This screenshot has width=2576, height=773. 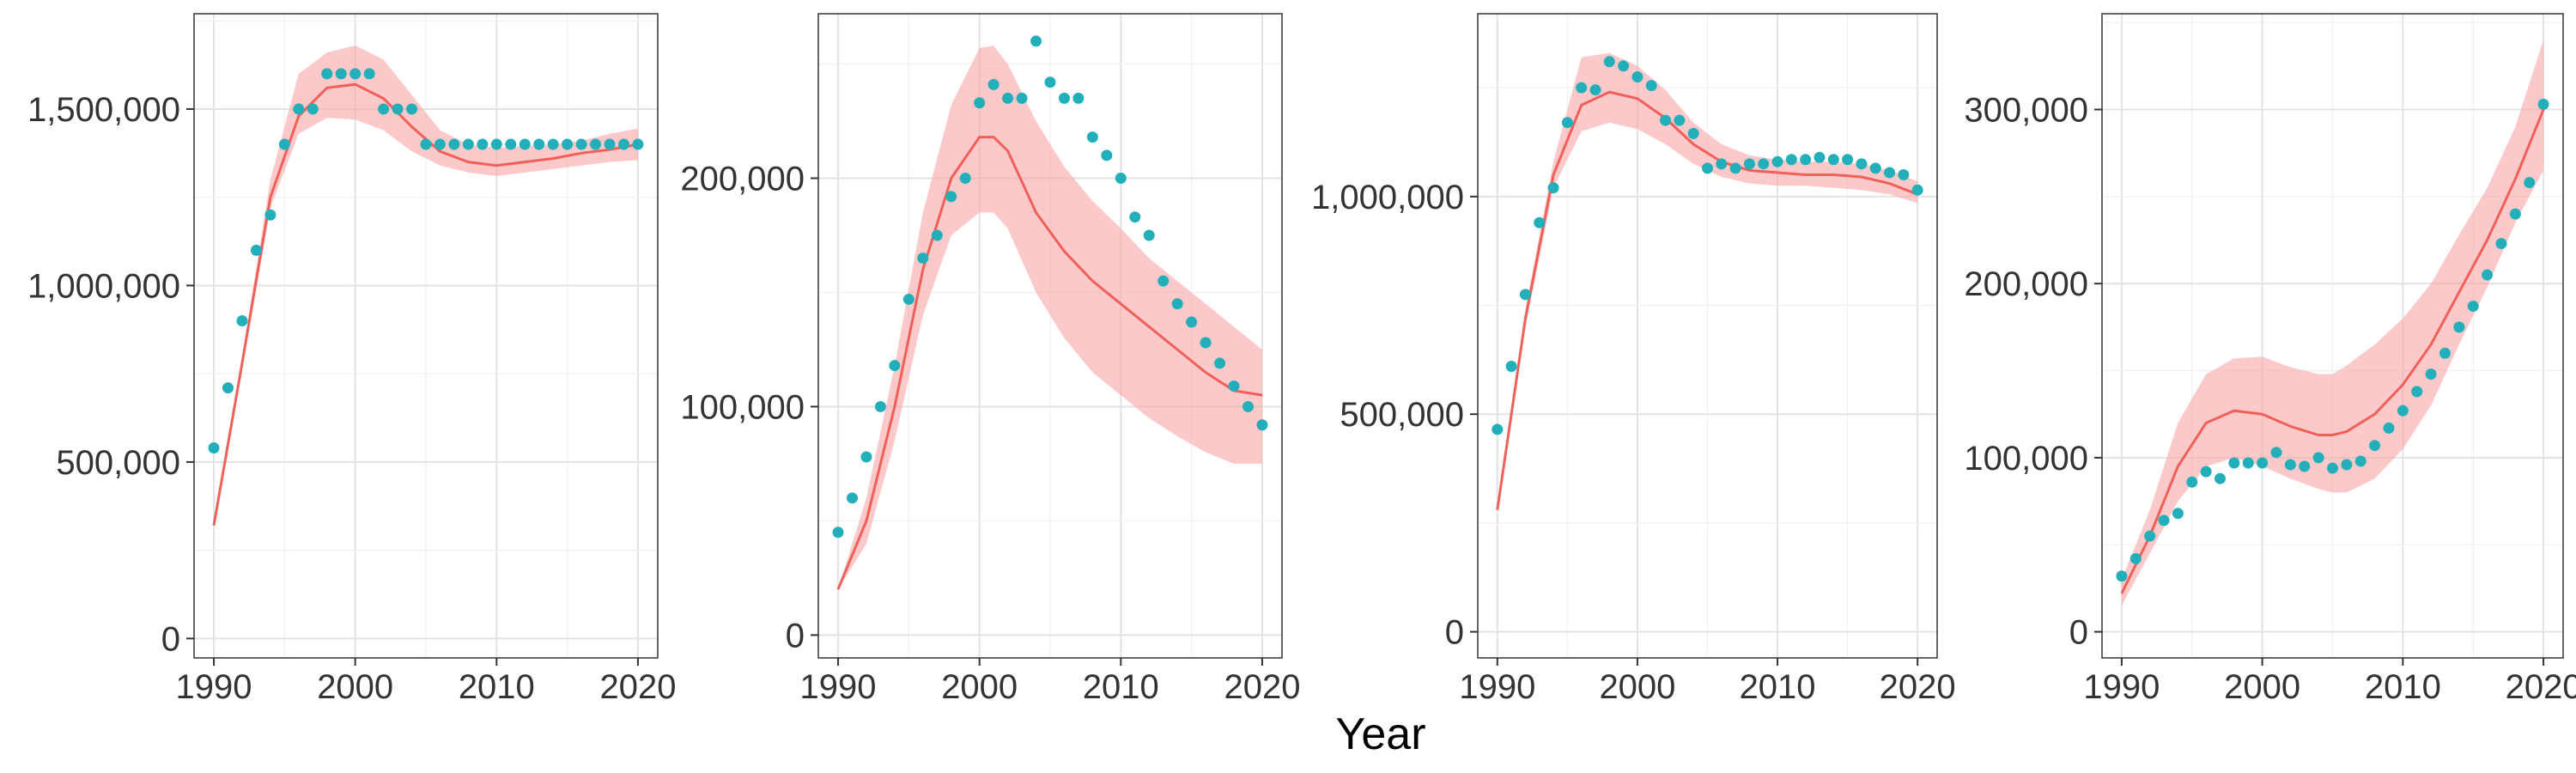 What do you see at coordinates (118, 463) in the screenshot?
I see `y-tick-label: 500,000` at bounding box center [118, 463].